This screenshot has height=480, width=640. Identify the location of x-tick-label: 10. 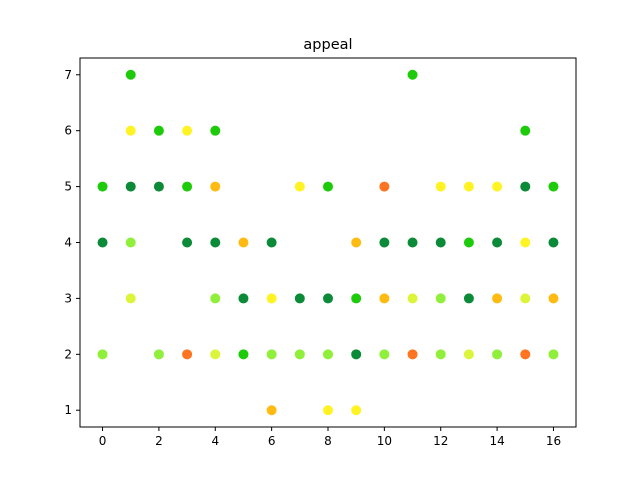
(384, 441).